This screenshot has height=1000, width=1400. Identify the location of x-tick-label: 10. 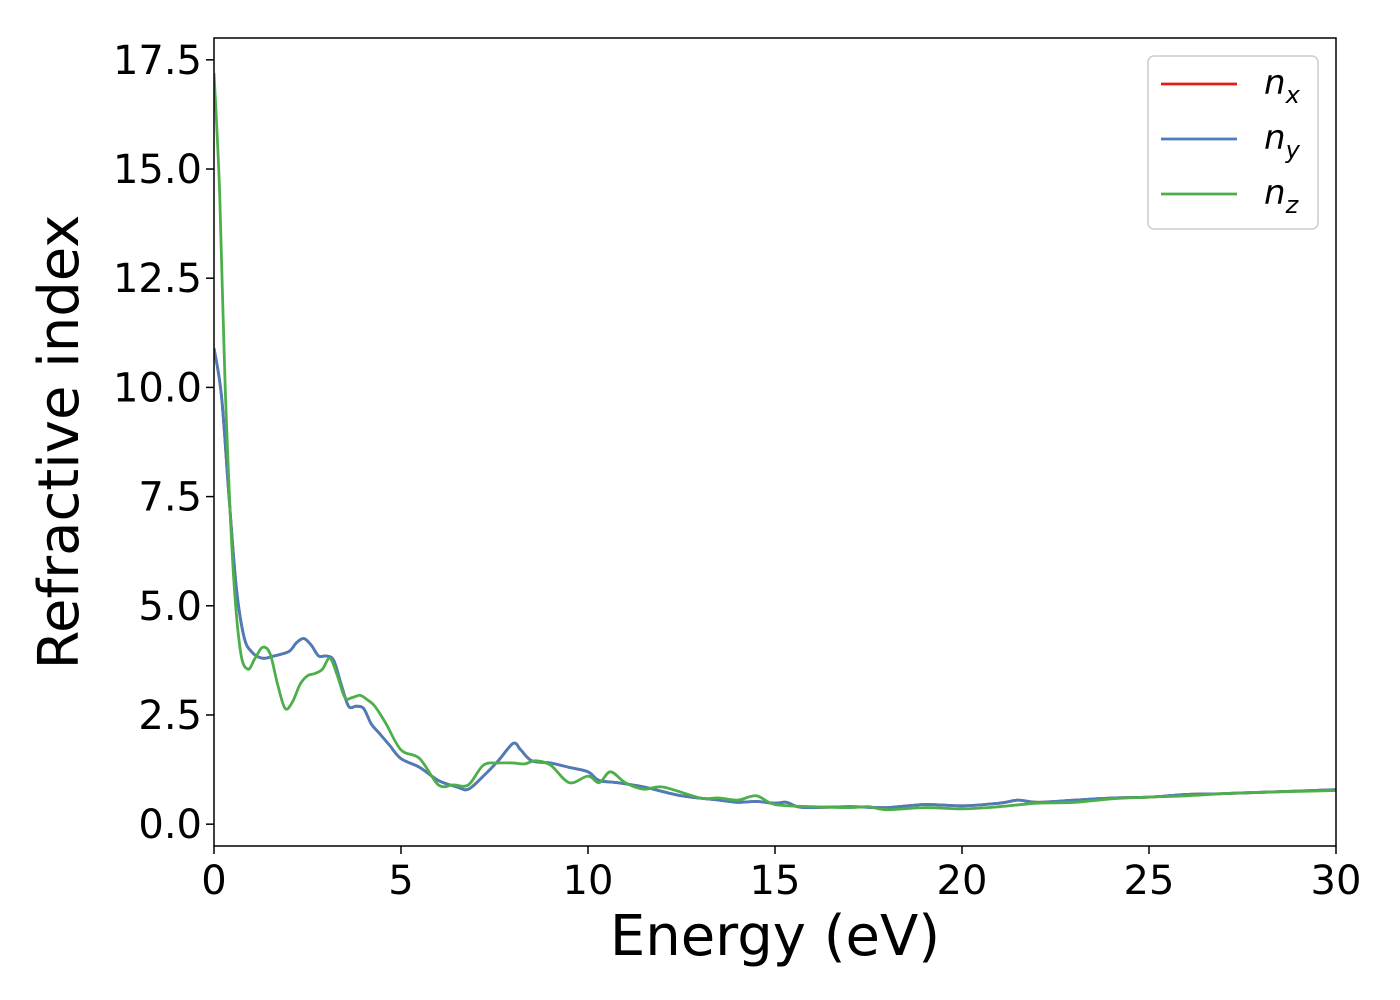
(588, 881).